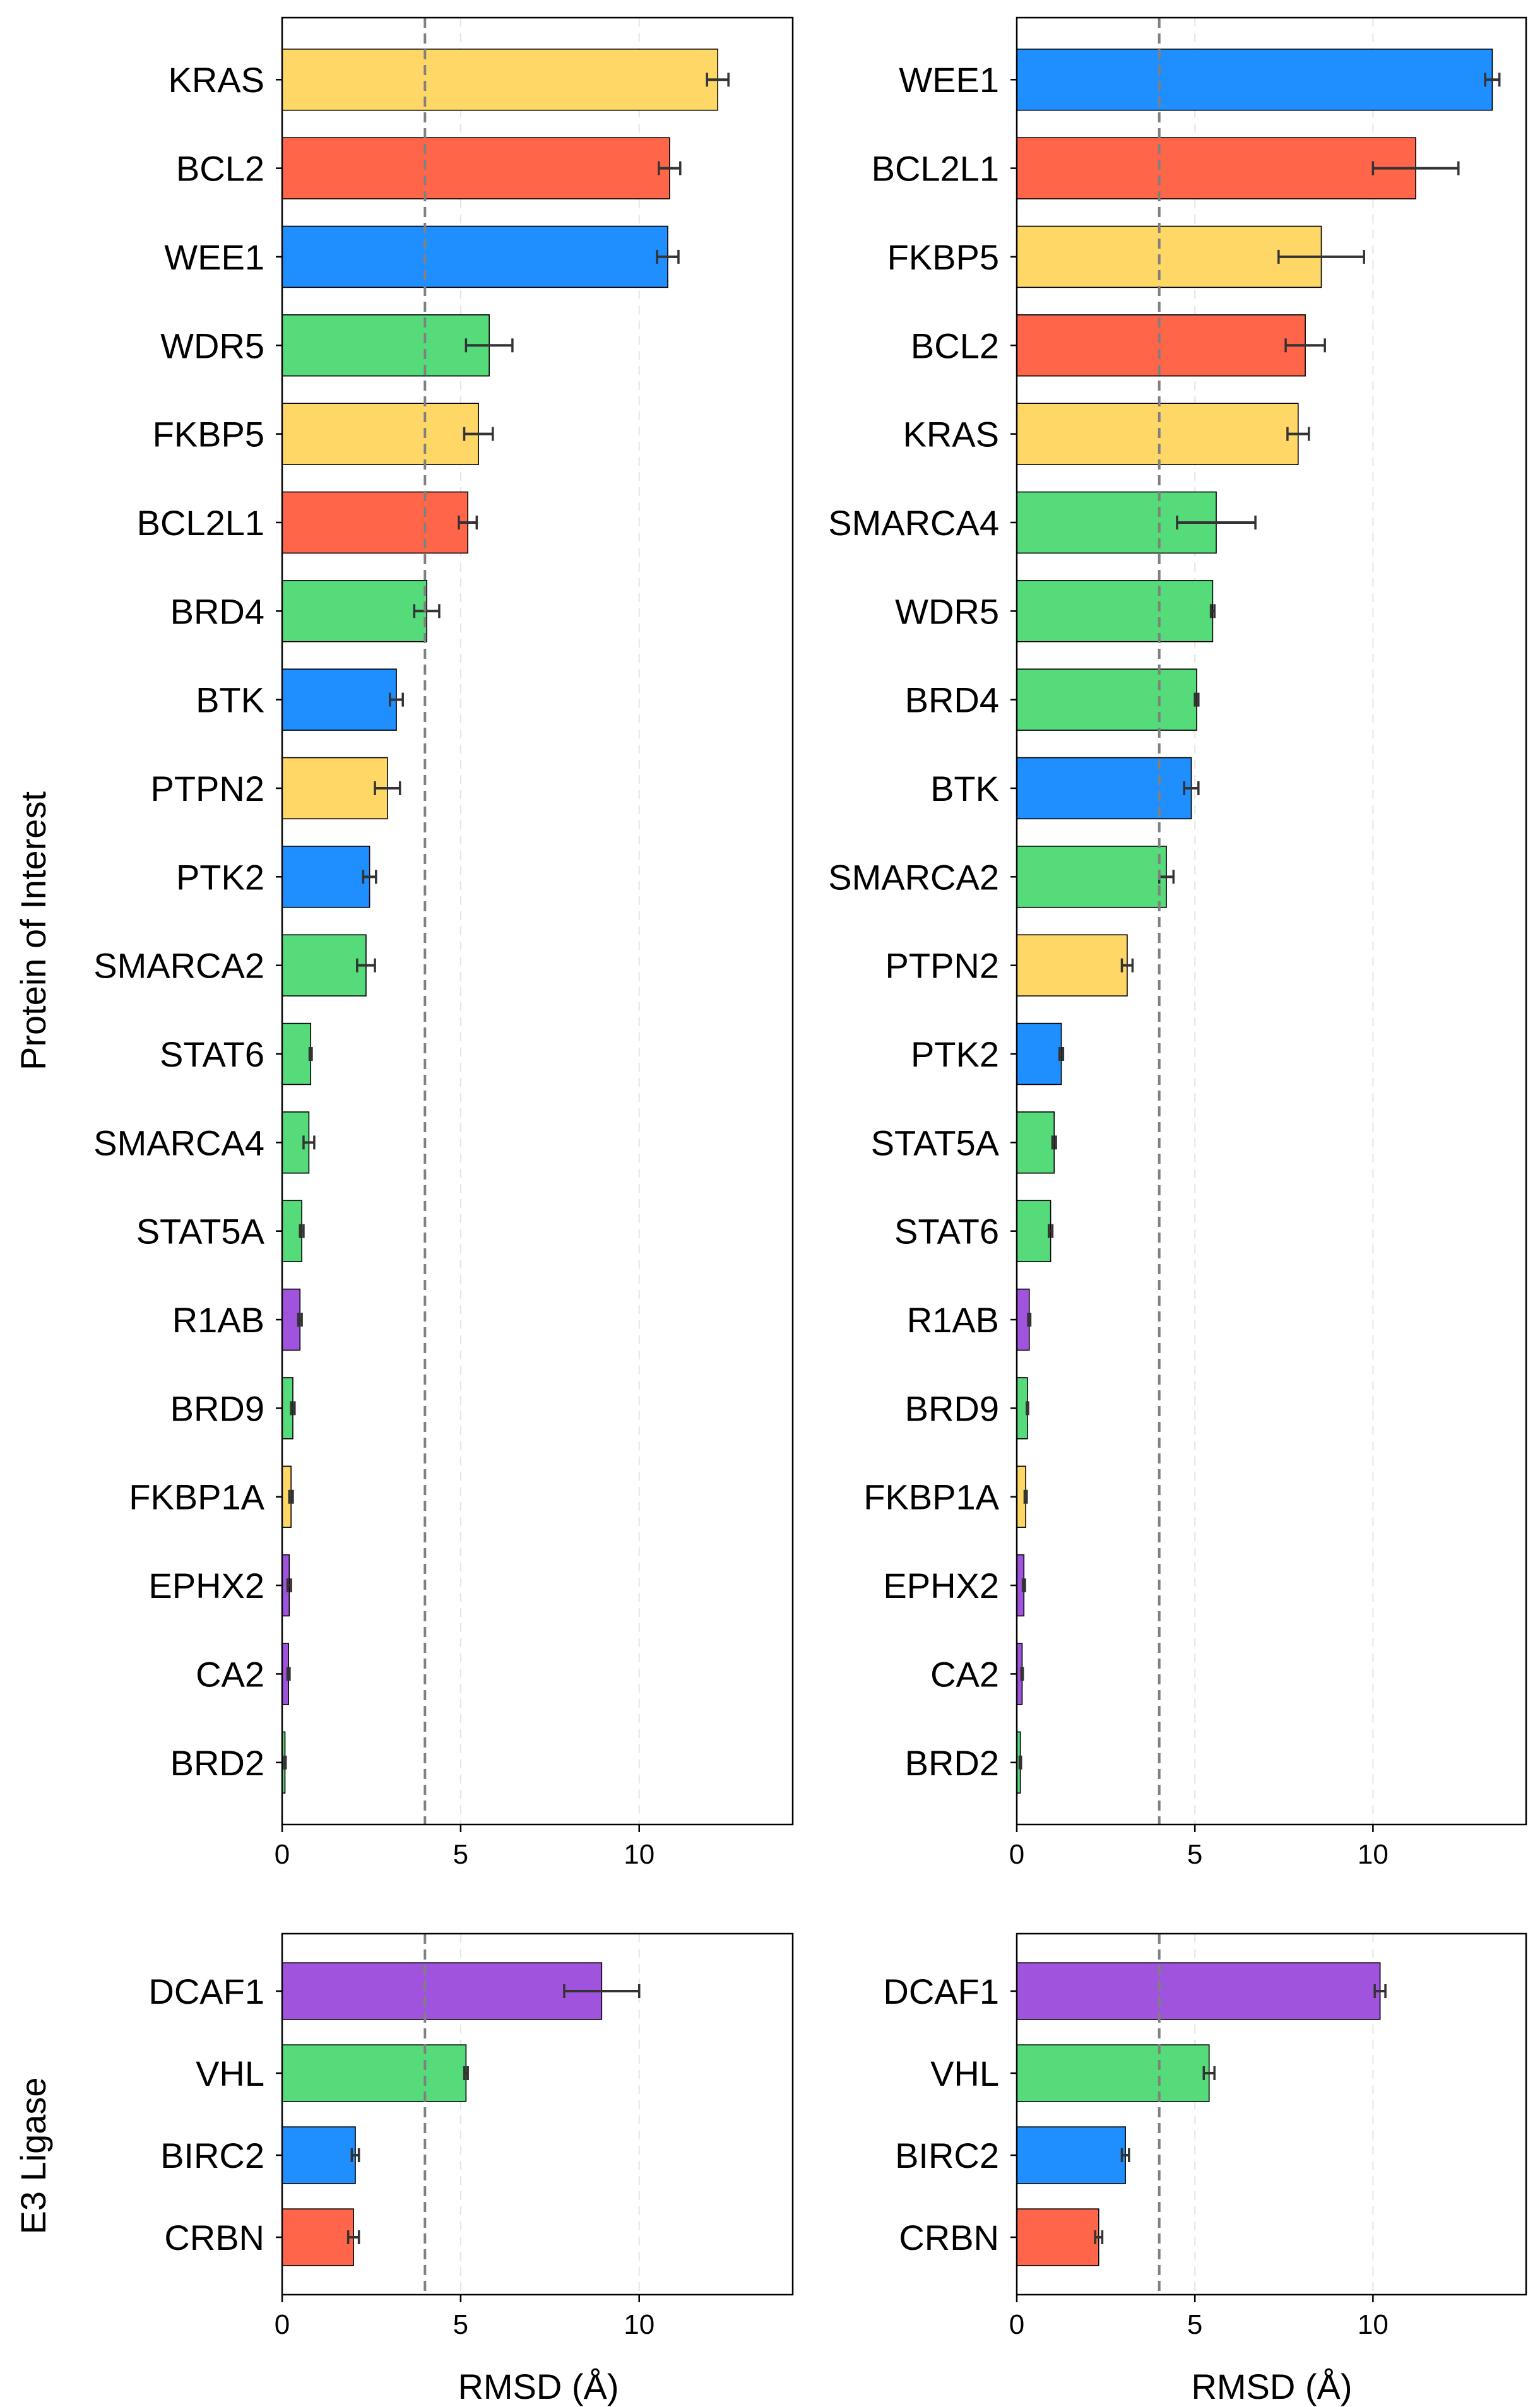 This screenshot has height=2407, width=1540. I want to click on panel-e3-left: DCAF1 VHL BIRC2 CRBN 0 5 10, so click(471, 2136).